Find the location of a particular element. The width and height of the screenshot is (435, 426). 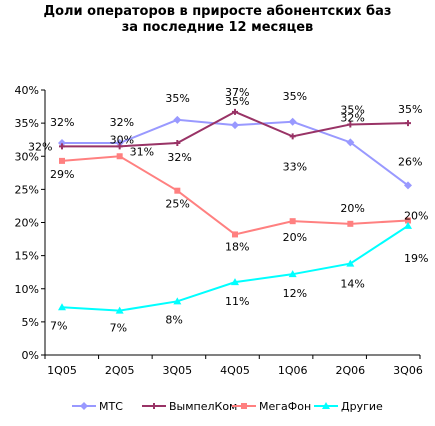

x-tick-label: 2Q05 is located at coordinates (120, 370).